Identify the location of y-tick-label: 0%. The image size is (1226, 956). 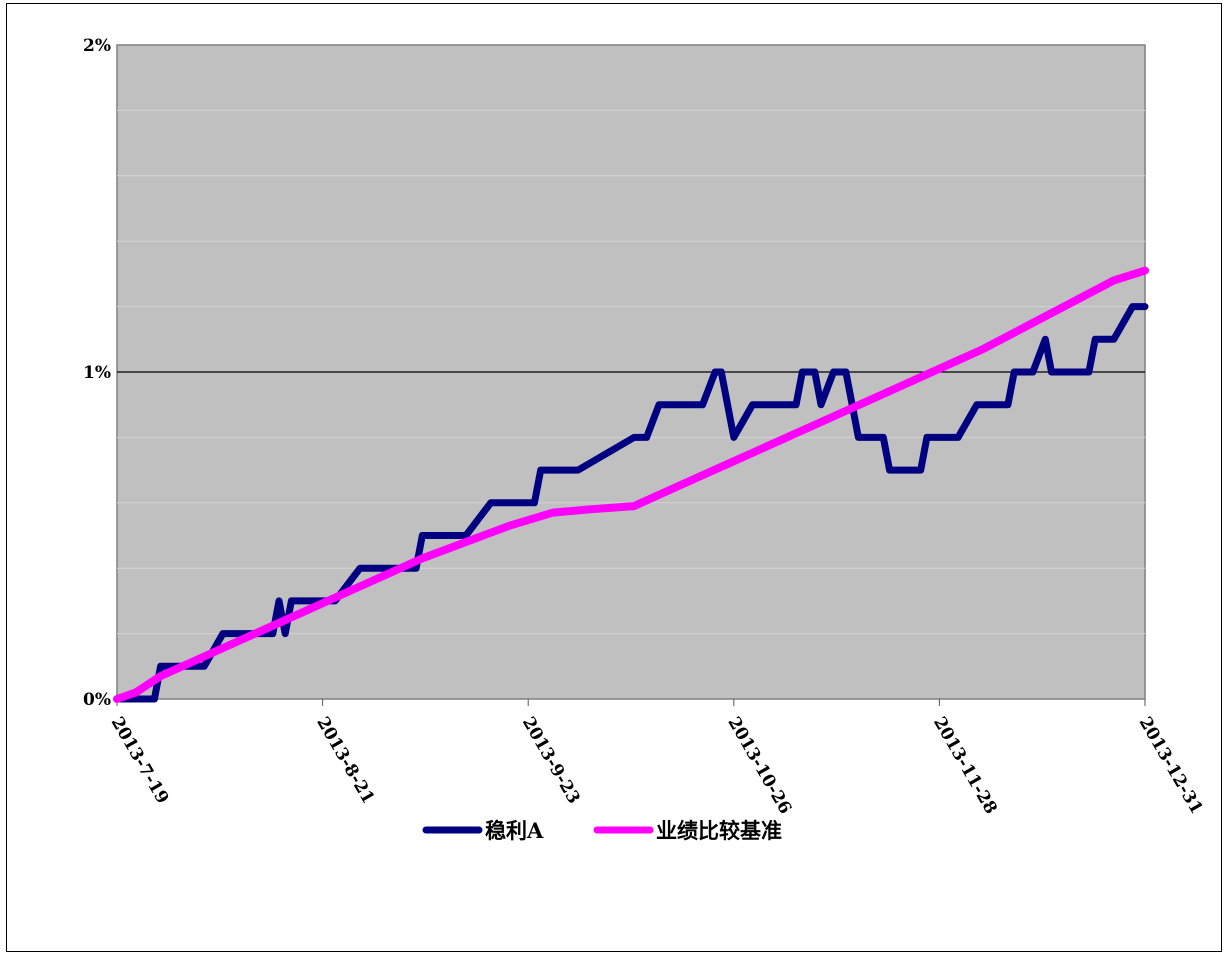
(97, 700).